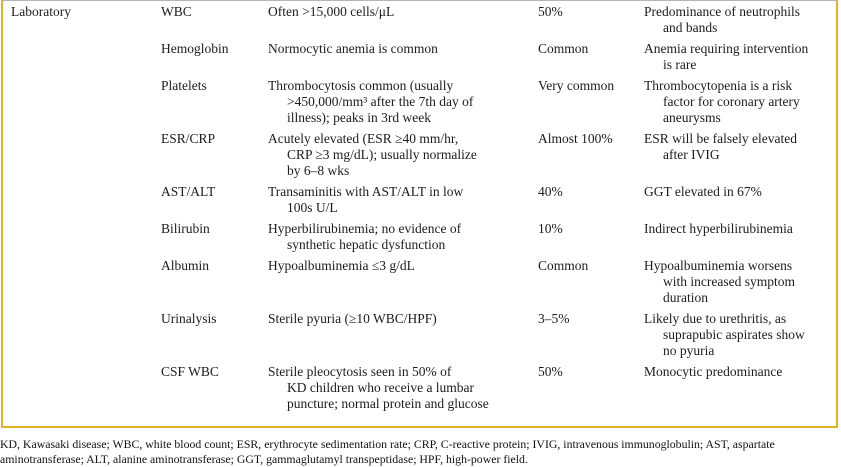 The width and height of the screenshot is (841, 467). I want to click on note-cell: Monocytic predominance, so click(713, 371).